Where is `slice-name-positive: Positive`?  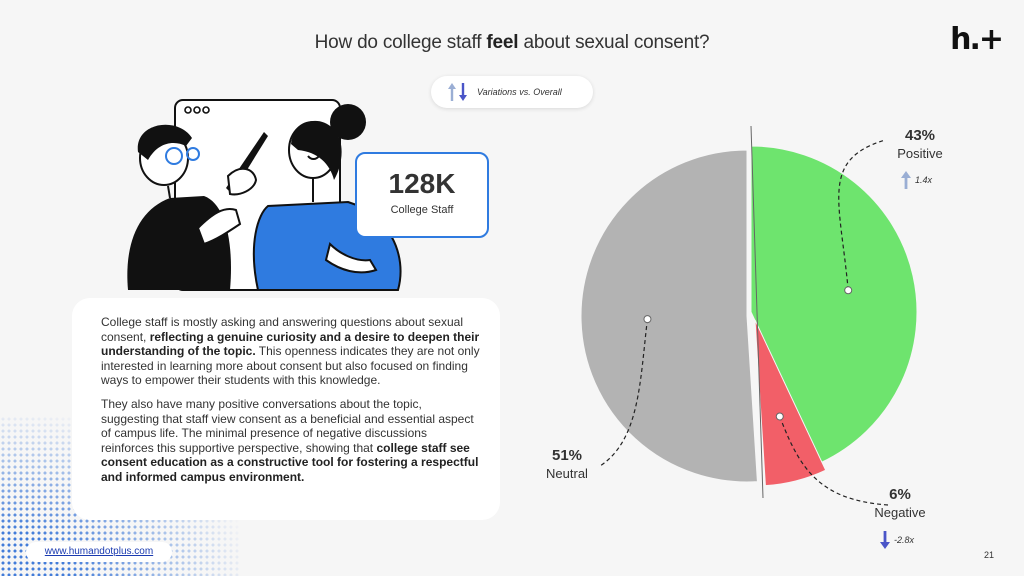 slice-name-positive: Positive is located at coordinates (920, 153).